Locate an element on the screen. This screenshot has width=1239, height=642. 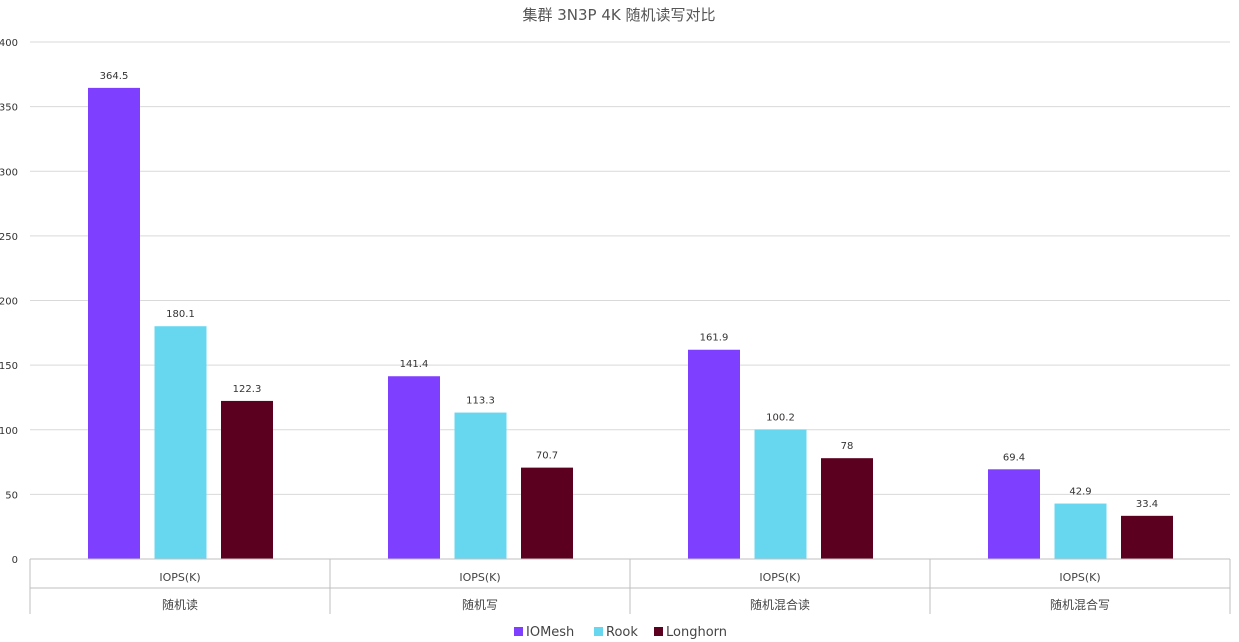
y-tick-label: 350 is located at coordinates (9, 108).